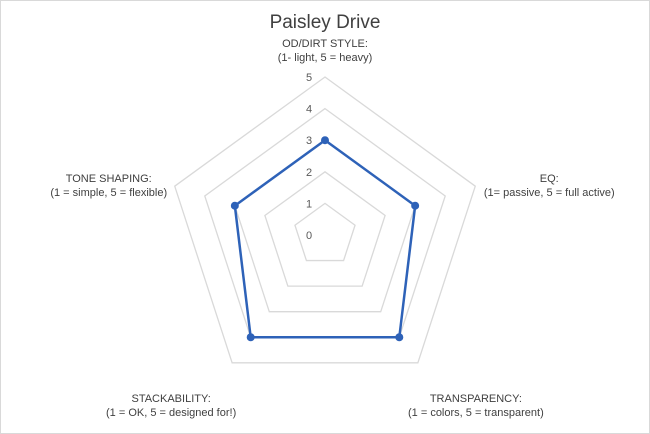 Image resolution: width=650 pixels, height=434 pixels. Describe the element at coordinates (549, 179) in the screenshot. I see `axis-label-1-title: EQ:` at that location.